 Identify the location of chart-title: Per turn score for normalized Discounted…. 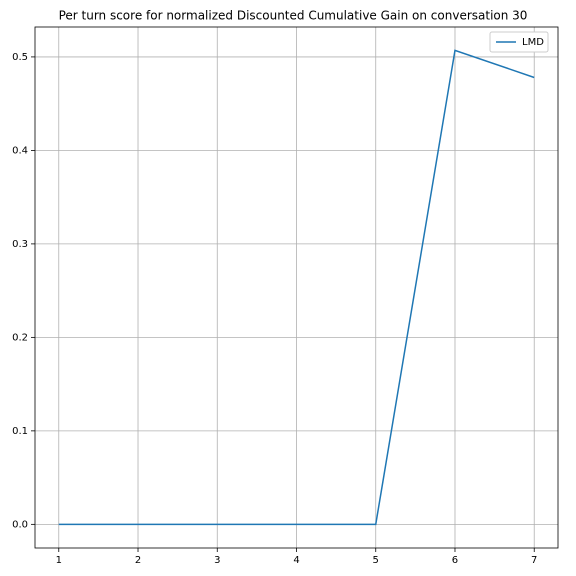
(293, 16).